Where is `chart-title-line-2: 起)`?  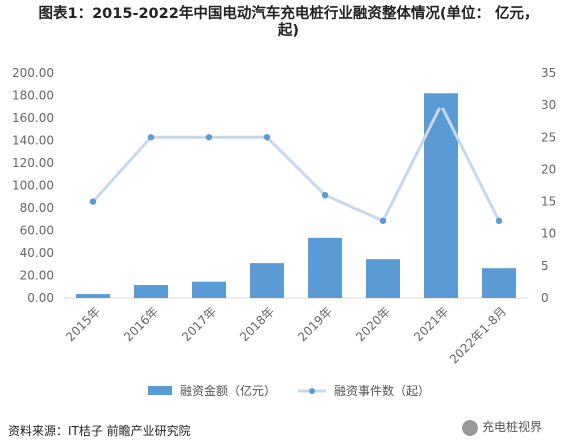 chart-title-line-2: 起) is located at coordinates (288, 31).